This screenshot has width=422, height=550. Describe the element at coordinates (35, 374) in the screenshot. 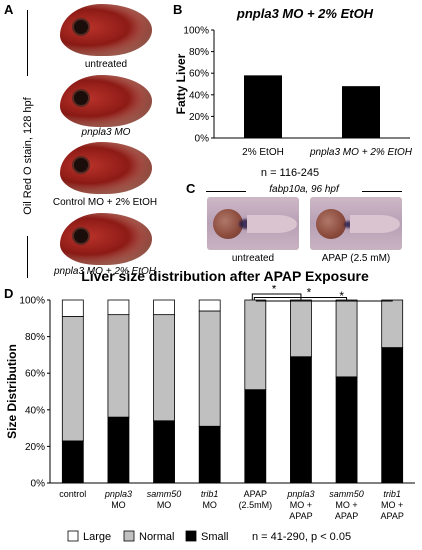

I see `panel-d-y-tick-label: 60%` at that location.